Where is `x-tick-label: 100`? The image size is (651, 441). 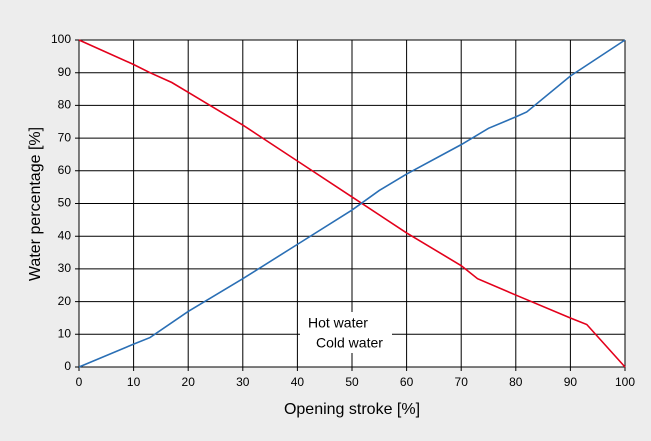
x-tick-label: 100 is located at coordinates (625, 382).